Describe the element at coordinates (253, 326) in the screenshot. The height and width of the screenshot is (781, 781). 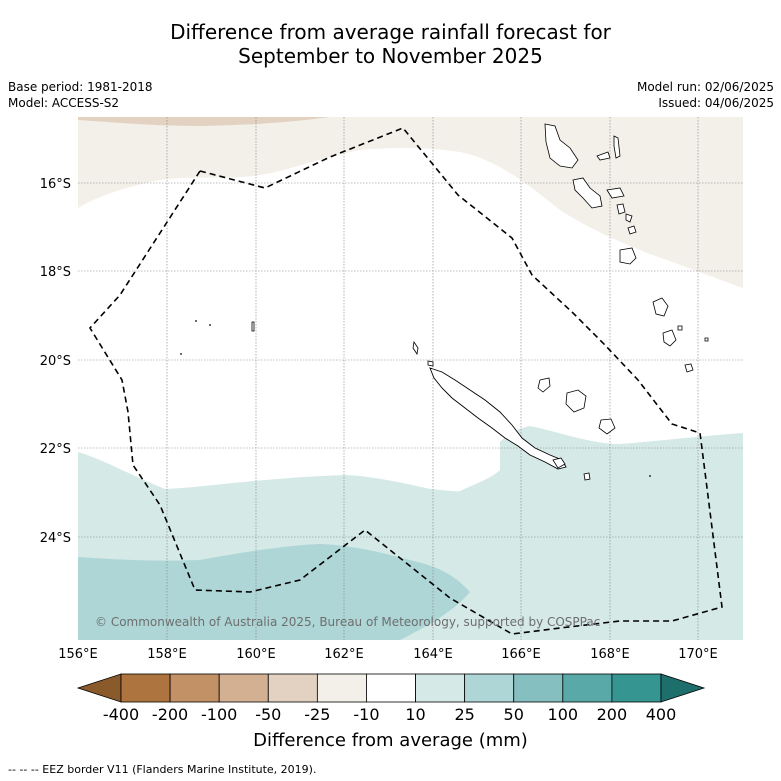
I see `chesterfield-islet` at that location.